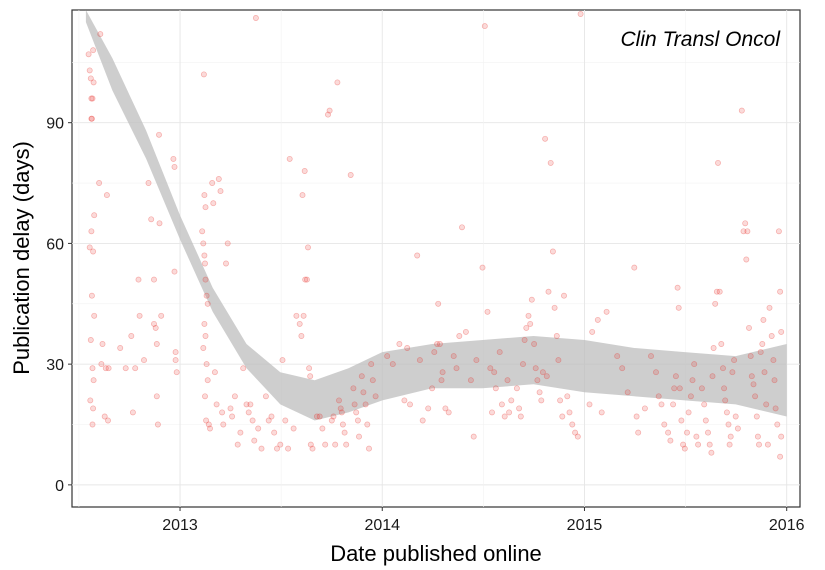 This screenshot has width=825, height=570. What do you see at coordinates (585, 525) in the screenshot?
I see `x-tick-label: 2015` at bounding box center [585, 525].